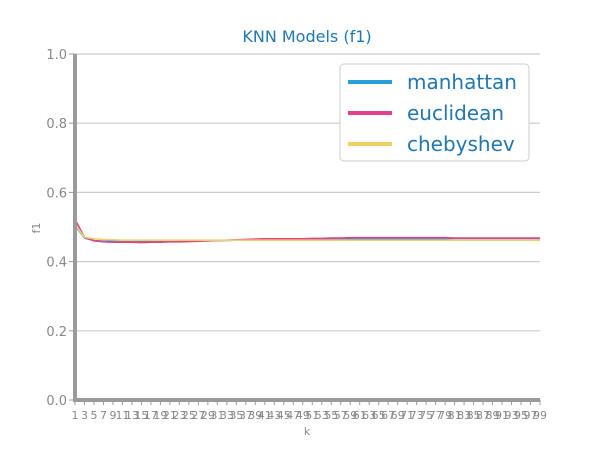  I want to click on x-tick-label: 29, so click(208, 415).